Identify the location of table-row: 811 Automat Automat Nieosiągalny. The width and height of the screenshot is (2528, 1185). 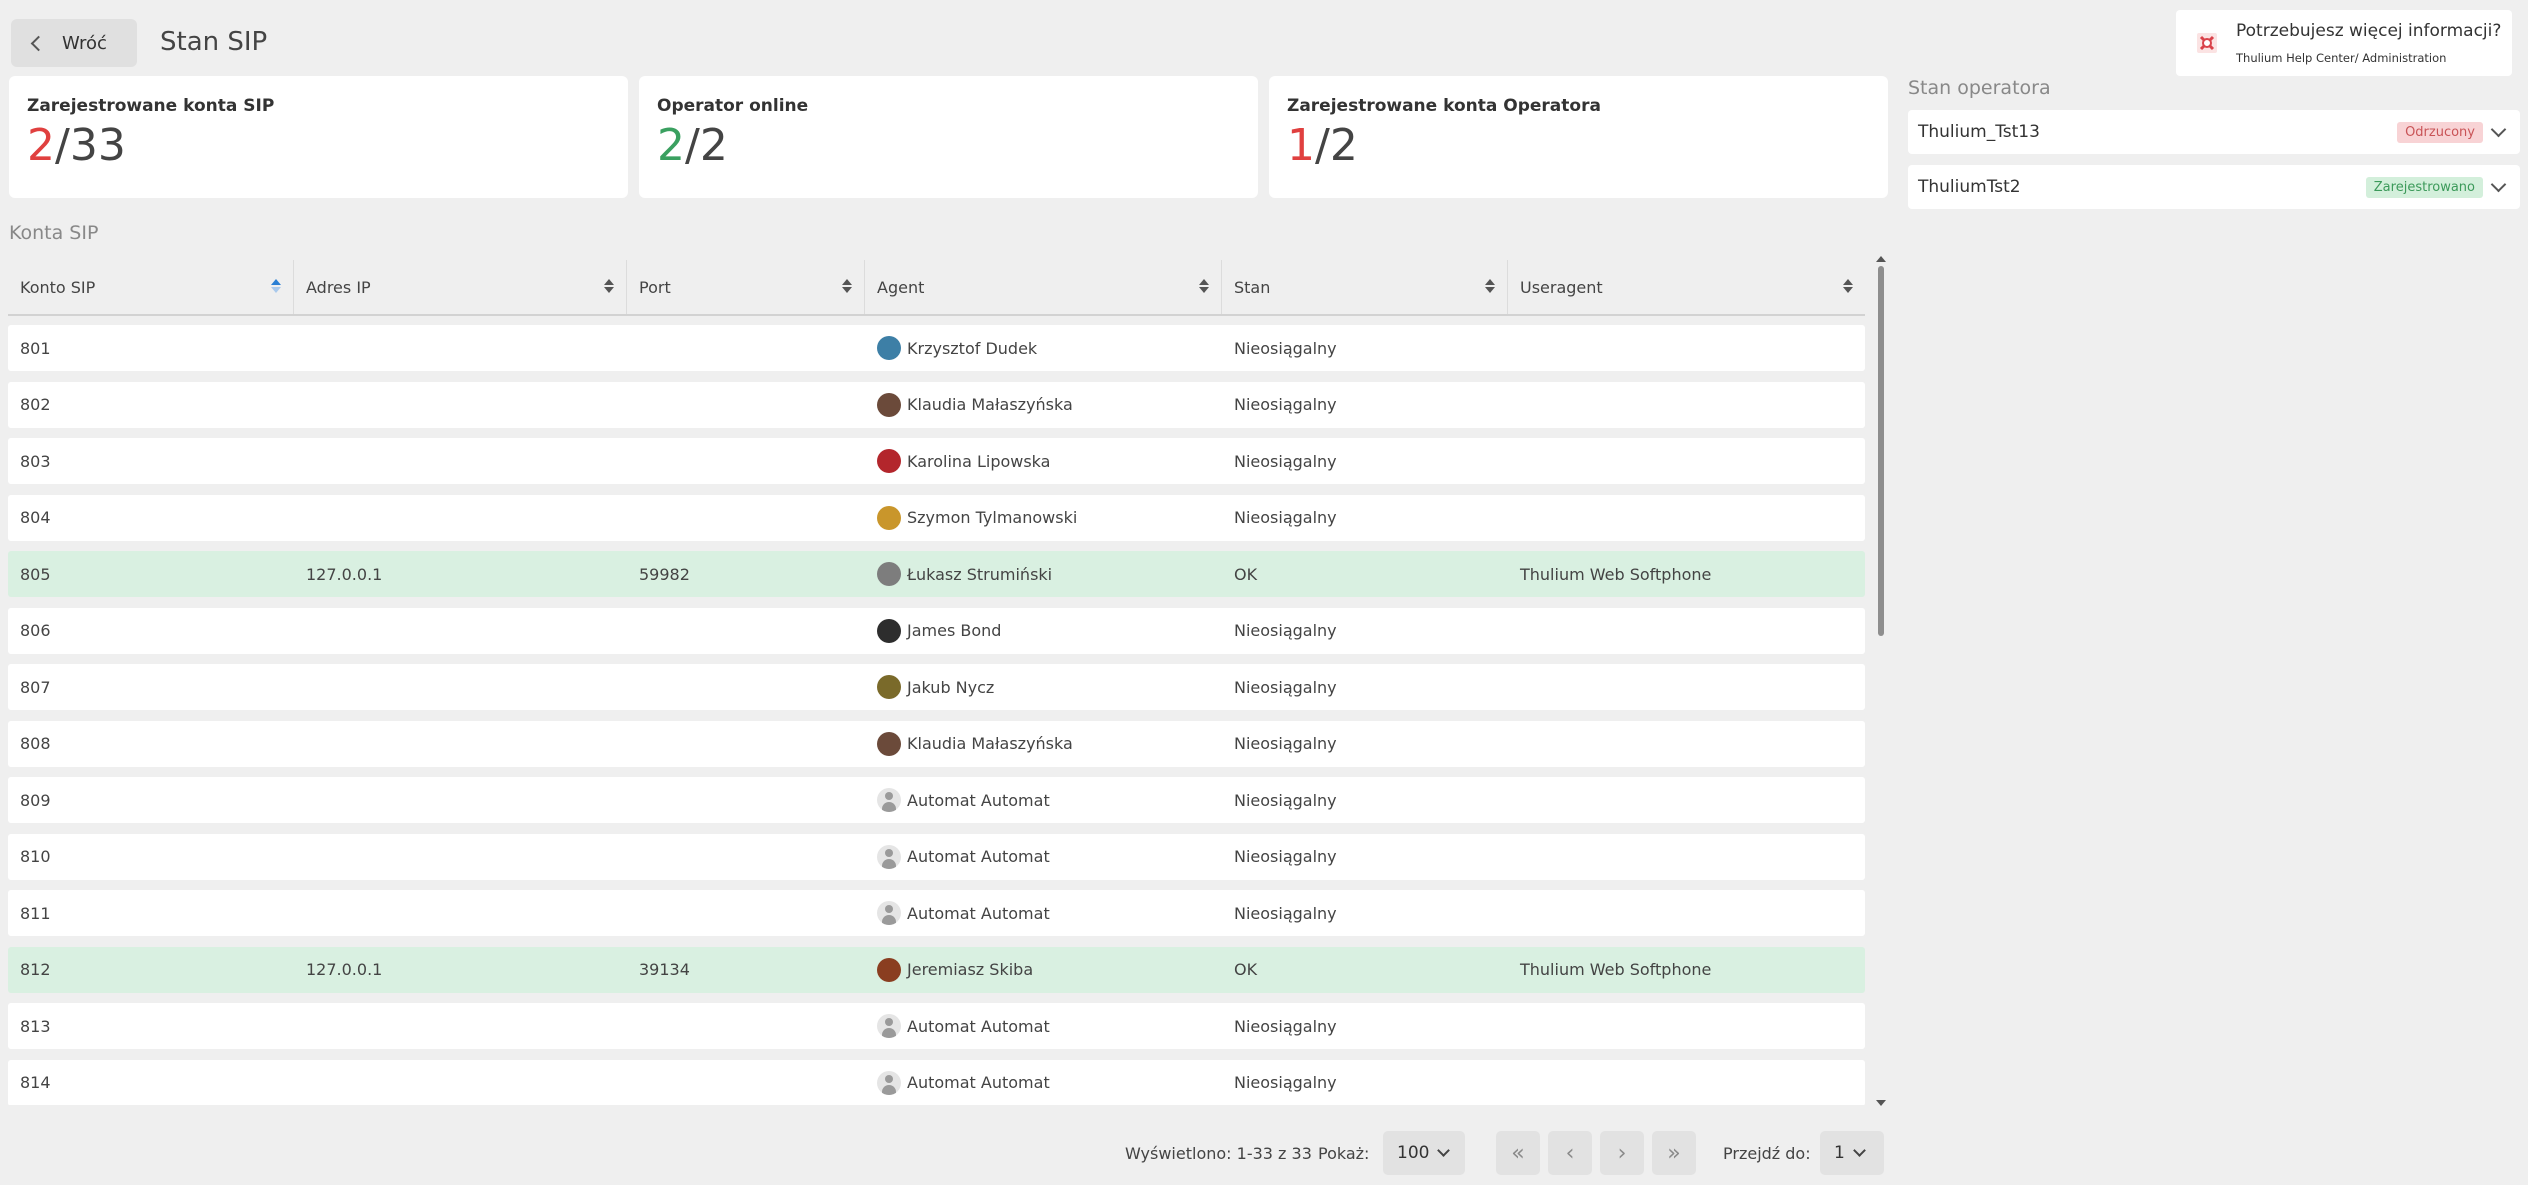
(936, 913).